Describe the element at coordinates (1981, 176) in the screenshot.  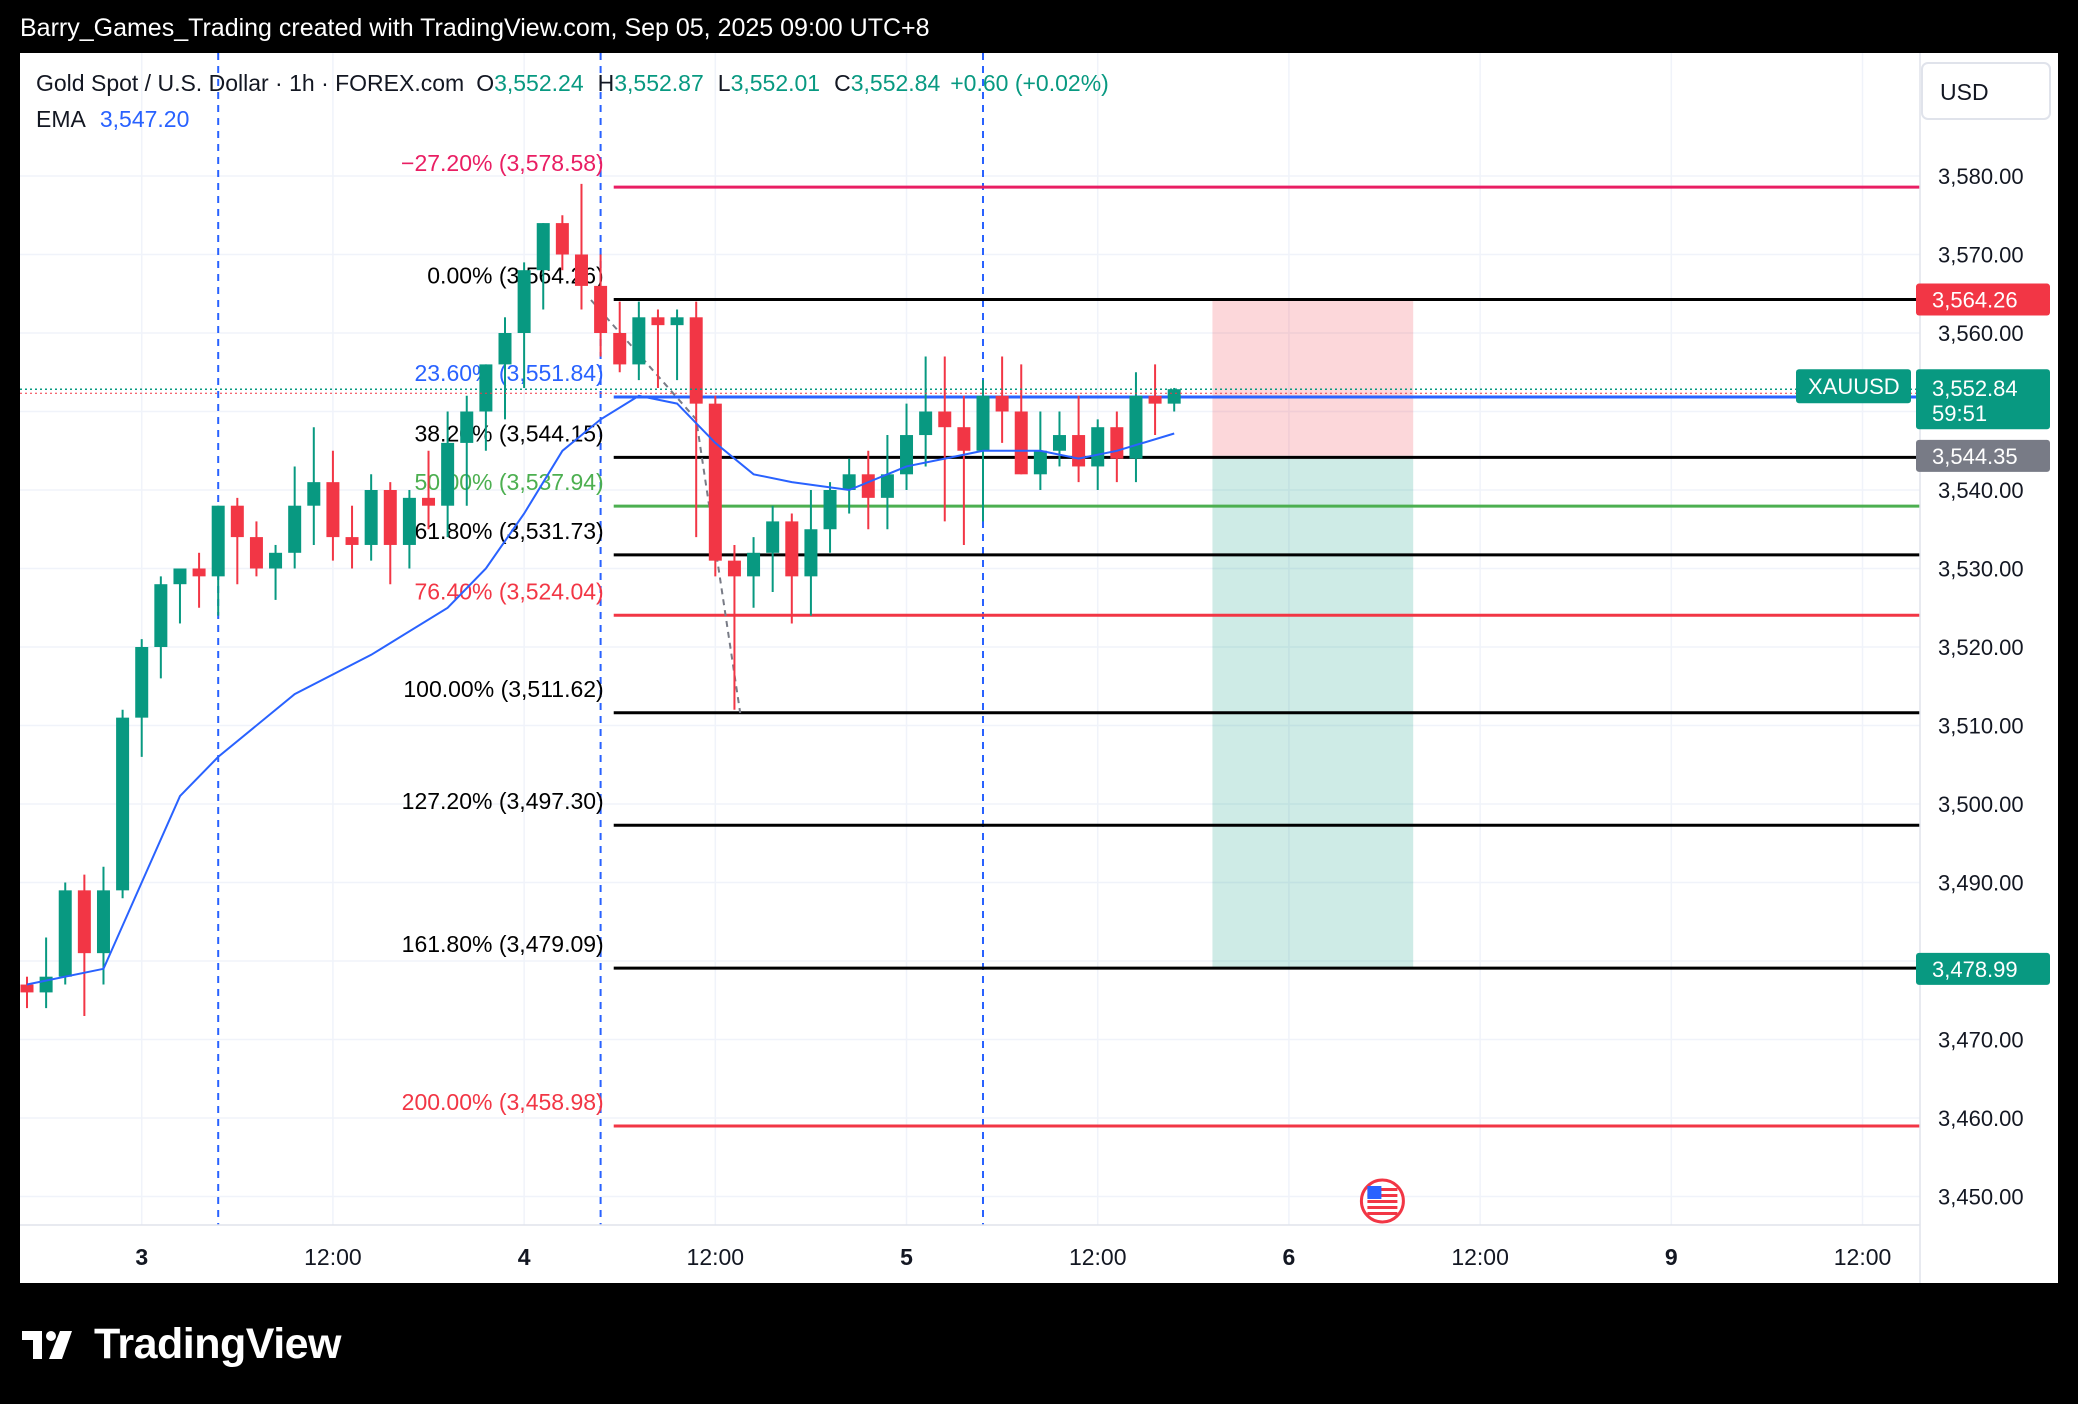
I see `price-tick-label: 3,580.00` at that location.